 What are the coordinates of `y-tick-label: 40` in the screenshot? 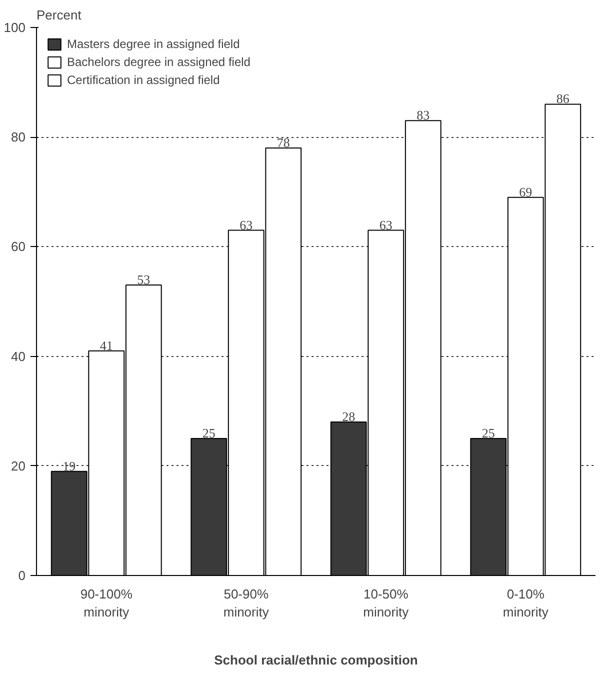 It's located at (18, 356).